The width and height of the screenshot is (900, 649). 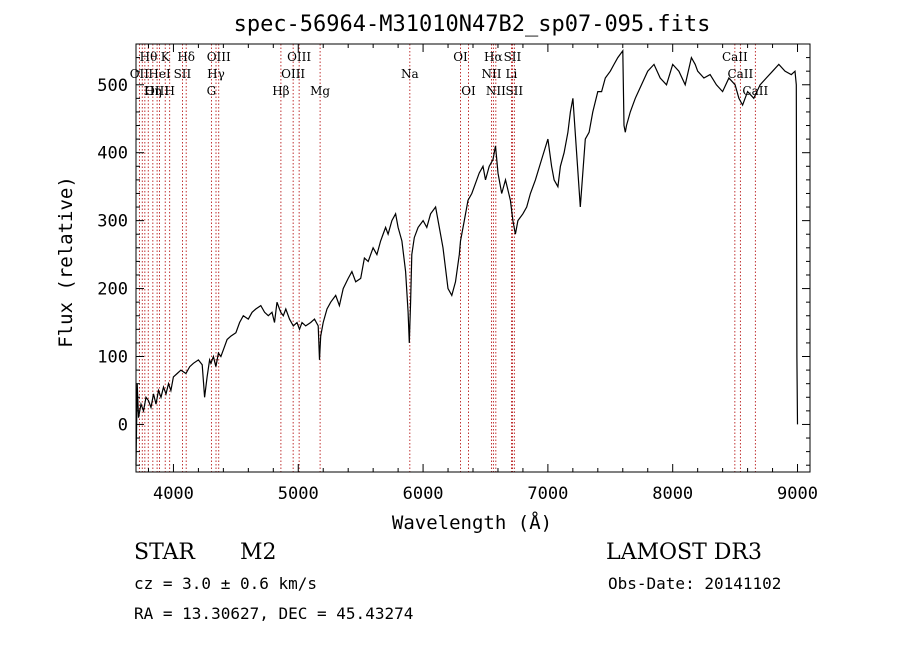 What do you see at coordinates (112, 86) in the screenshot?
I see `y-tick-label: 500` at bounding box center [112, 86].